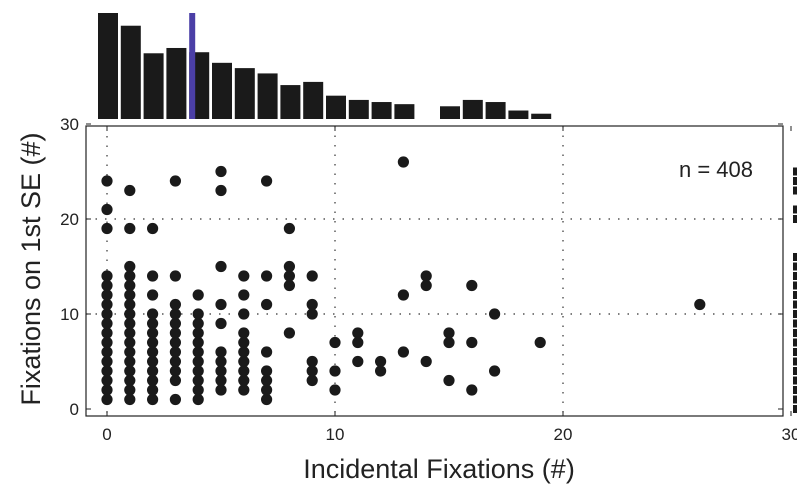 This screenshot has height=486, width=797. I want to click on y-tick-label: 30, so click(69, 124).